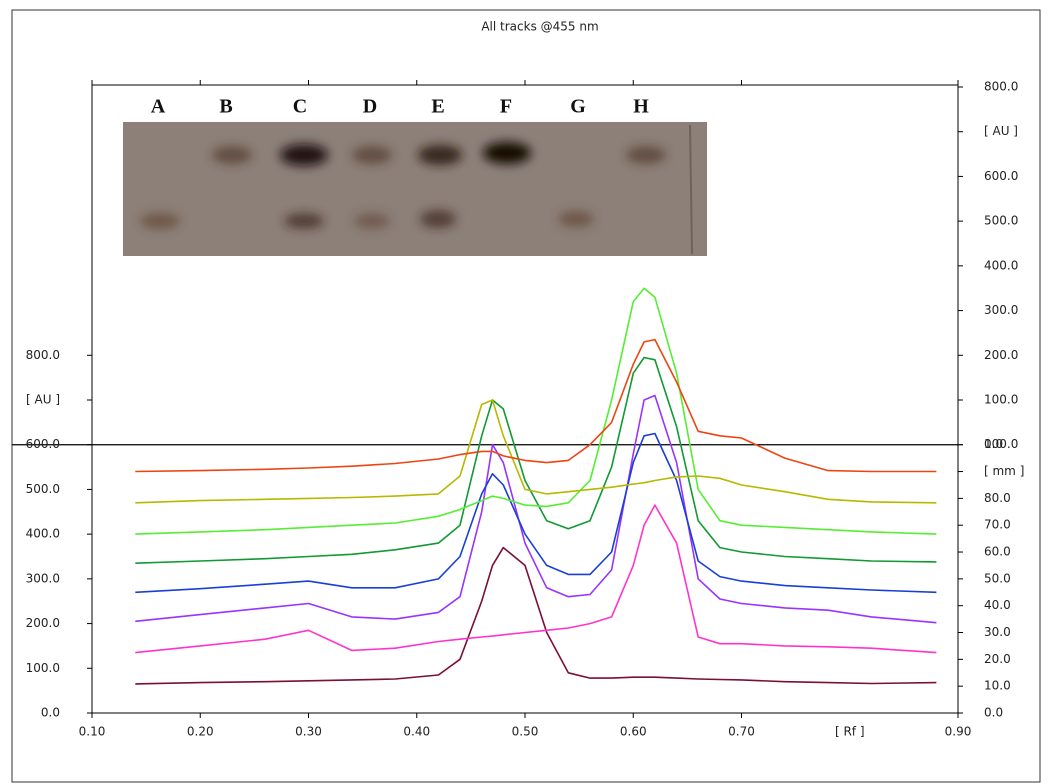  What do you see at coordinates (997, 498) in the screenshot?
I see `y2-tick-label: 80.0` at bounding box center [997, 498].